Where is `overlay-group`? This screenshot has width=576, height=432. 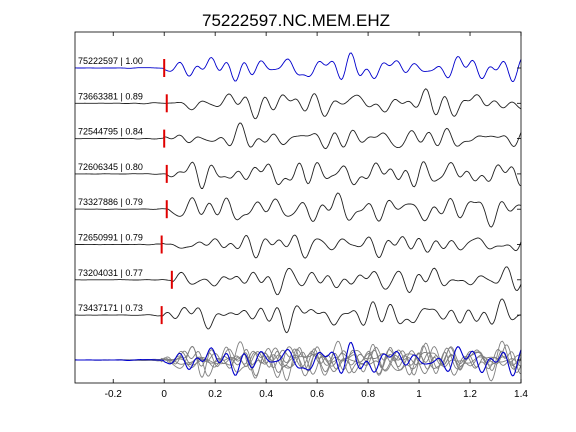
overlay-group is located at coordinates (298, 361).